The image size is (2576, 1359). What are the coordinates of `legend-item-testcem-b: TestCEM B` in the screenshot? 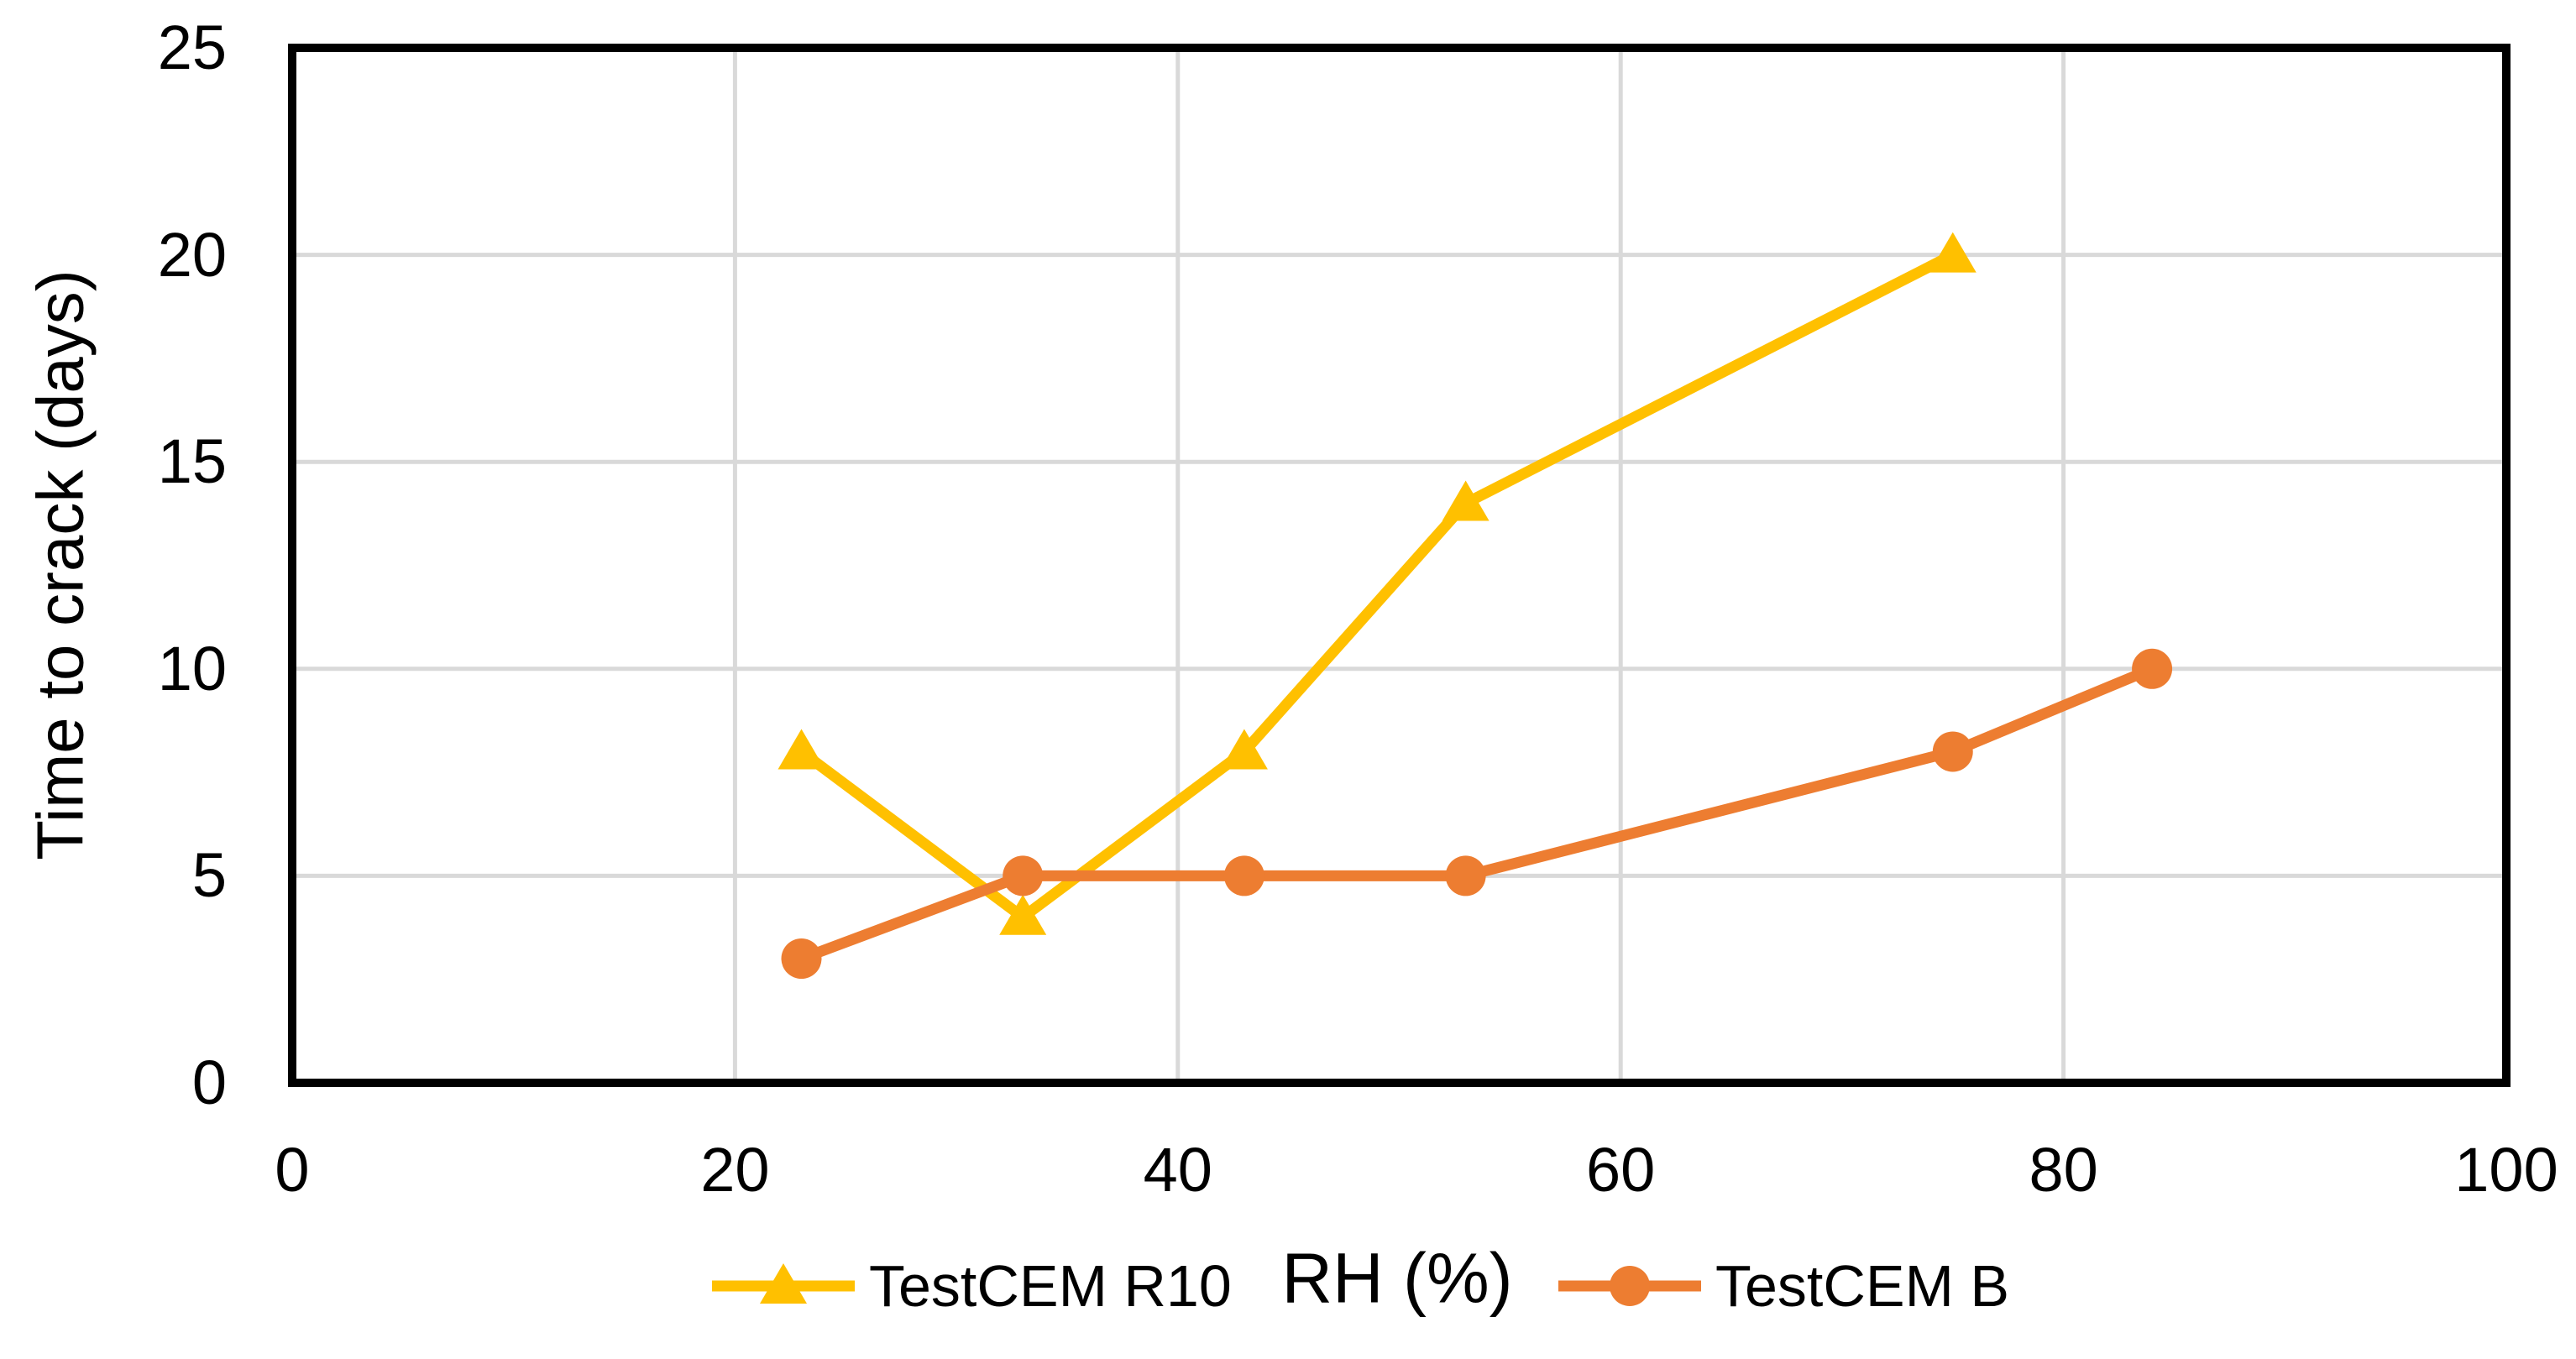 It's located at (1783, 1286).